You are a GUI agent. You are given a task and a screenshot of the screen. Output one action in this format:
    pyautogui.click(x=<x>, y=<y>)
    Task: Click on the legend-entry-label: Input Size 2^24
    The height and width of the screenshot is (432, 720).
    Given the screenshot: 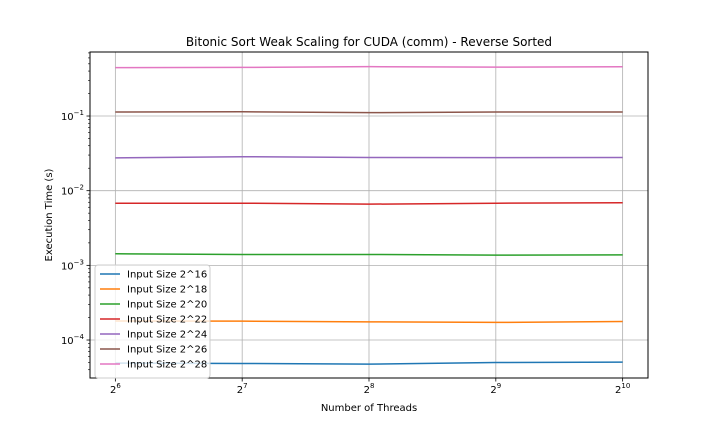 What is the action you would take?
    pyautogui.click(x=167, y=335)
    